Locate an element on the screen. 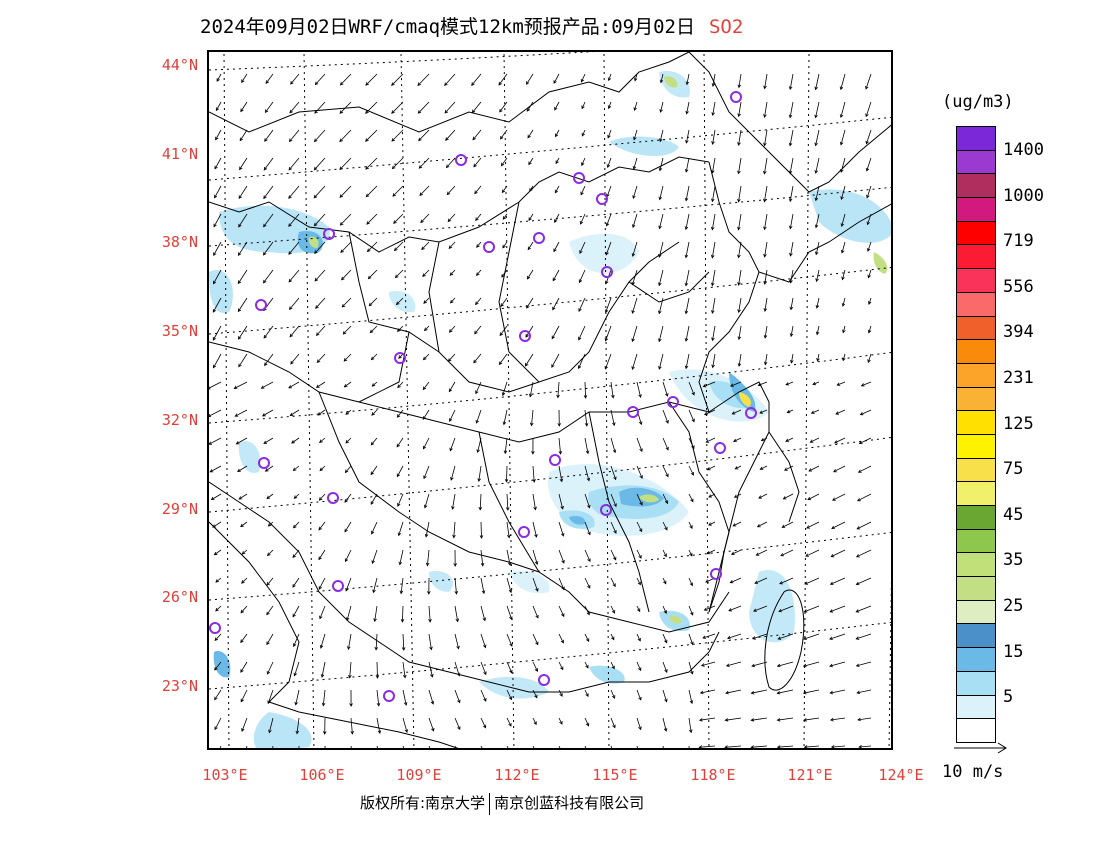  pollutant-label: SO2 is located at coordinates (726, 27).